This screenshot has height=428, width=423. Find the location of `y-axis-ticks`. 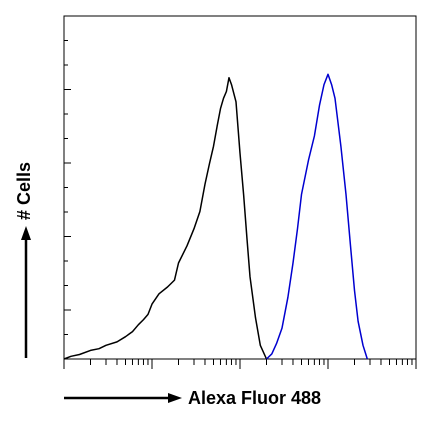

y-axis-ticks is located at coordinates (67, 187).